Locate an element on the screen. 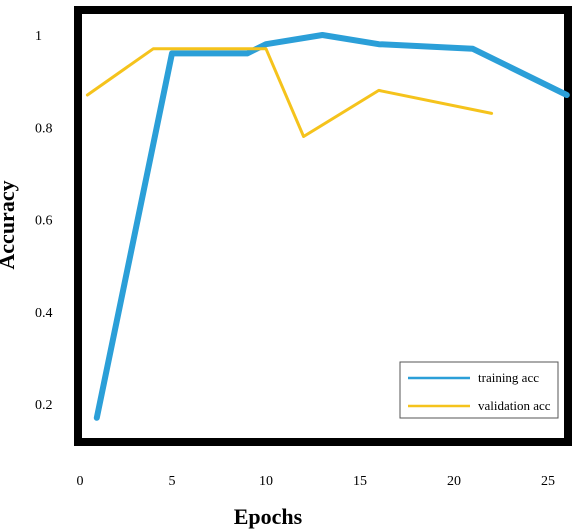 Image resolution: width=577 pixels, height=532 pixels. x-tick-label: 5 is located at coordinates (172, 481).